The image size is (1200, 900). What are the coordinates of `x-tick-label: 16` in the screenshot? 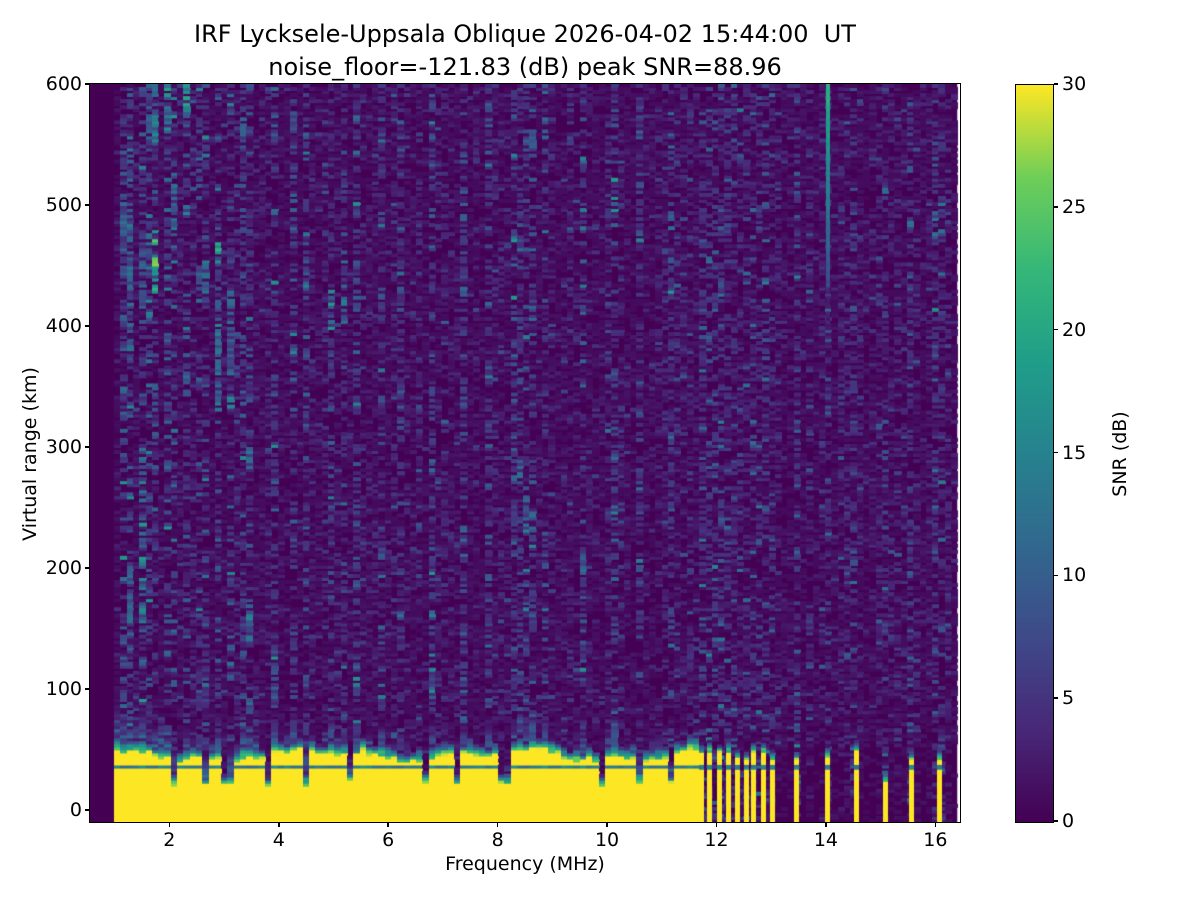 It's located at (935, 840).